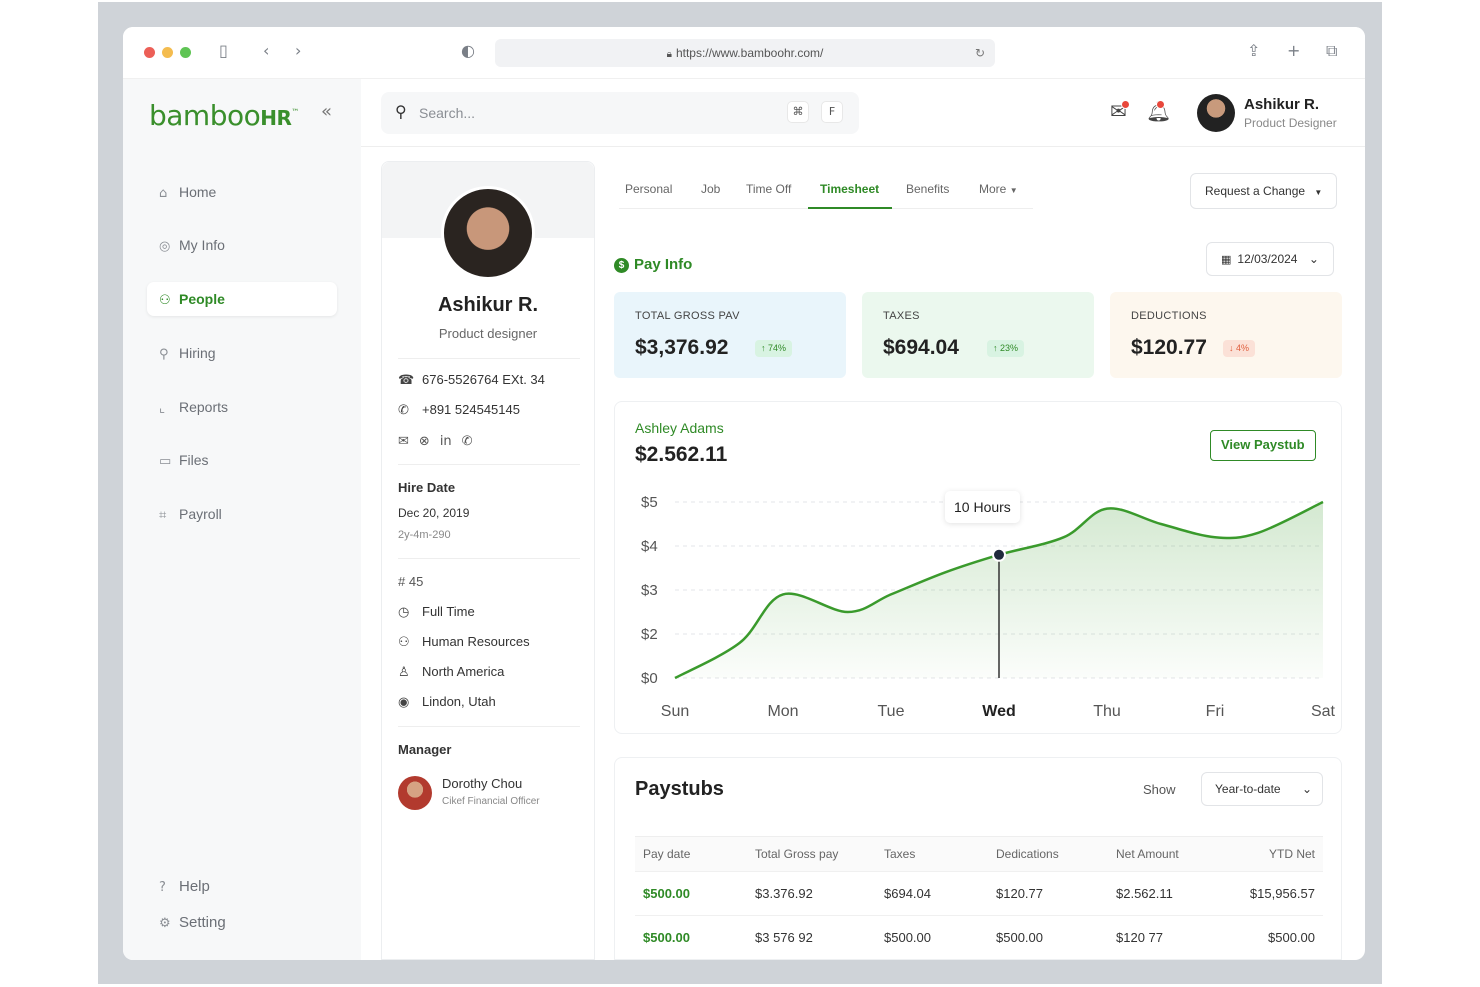 This screenshot has height=987, width=1480. I want to click on region: ♙ North America, so click(451, 672).